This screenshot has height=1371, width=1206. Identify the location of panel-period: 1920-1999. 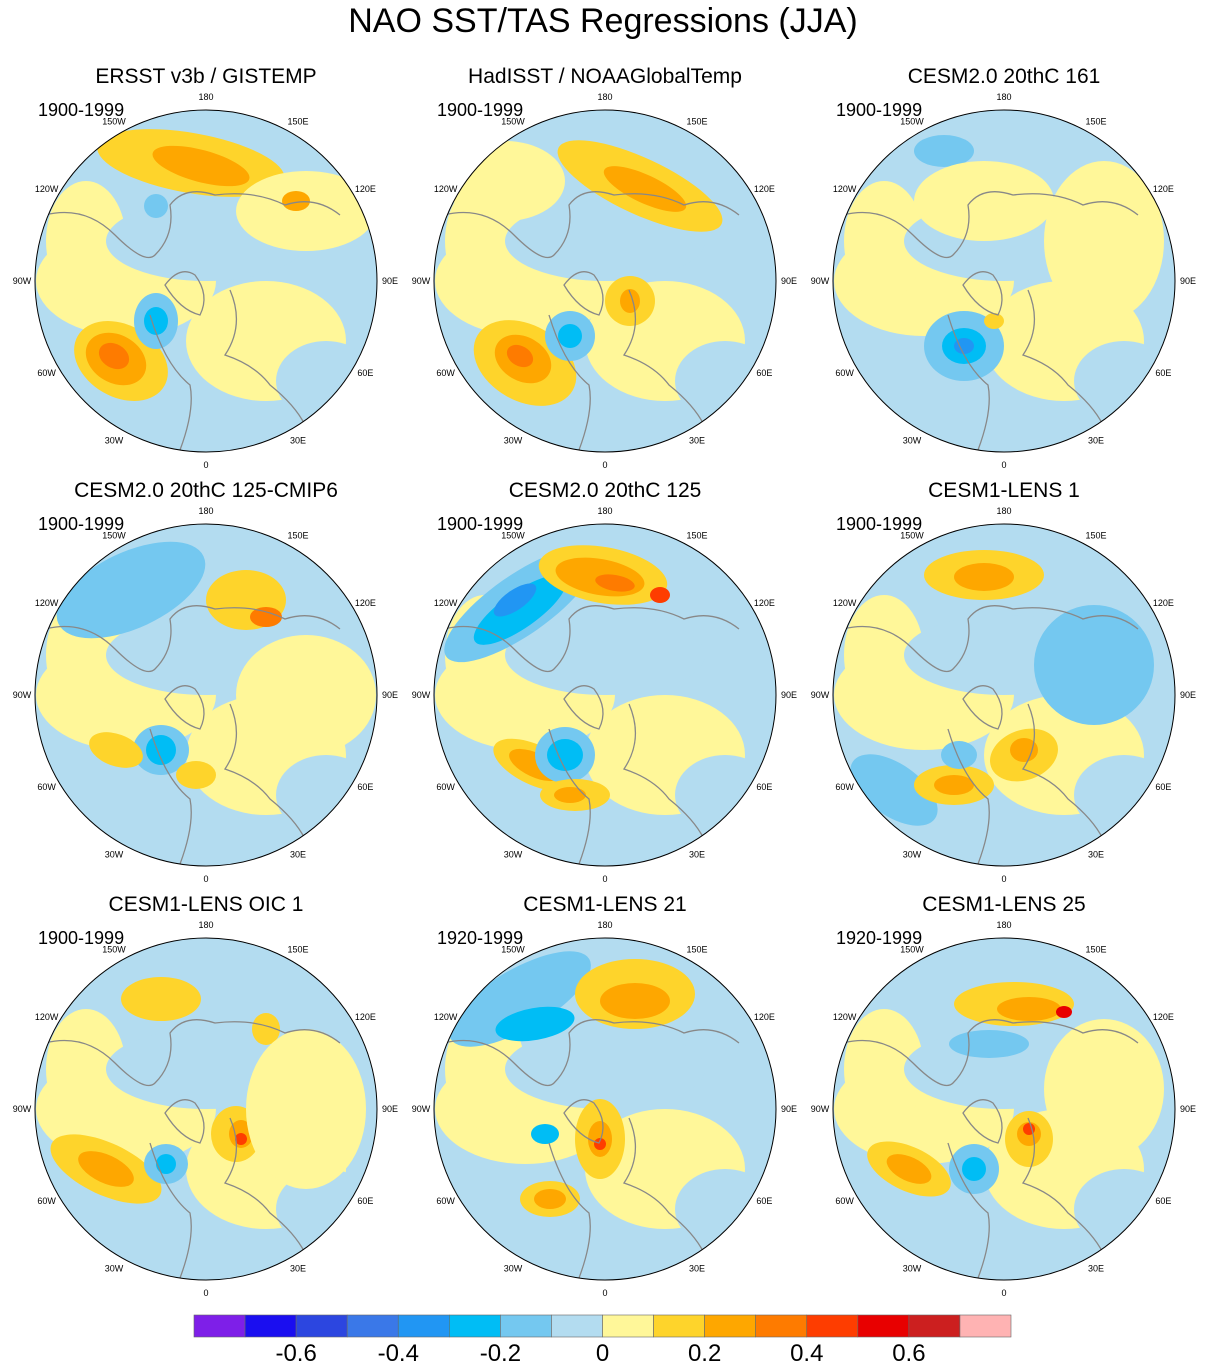
(480, 938).